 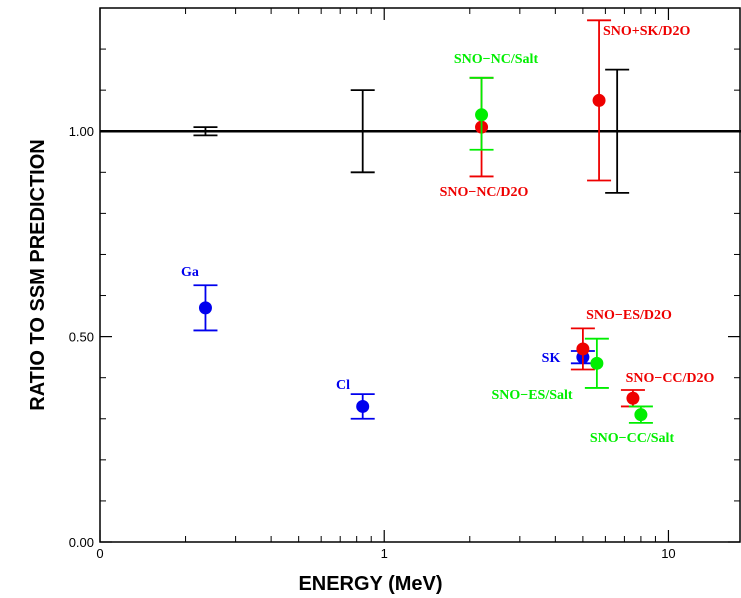 What do you see at coordinates (670, 378) in the screenshot?
I see `annotation-label: SNO−CC/D2O` at bounding box center [670, 378].